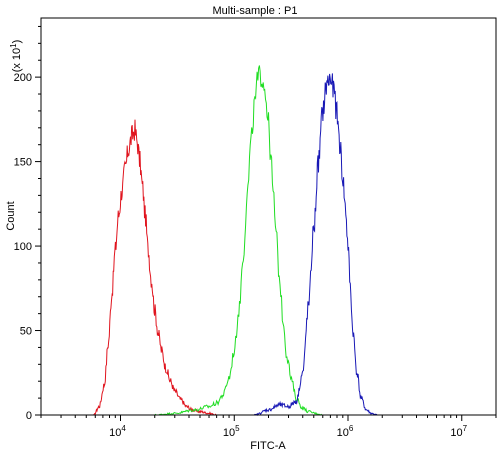  What do you see at coordinates (23, 78) in the screenshot?
I see `y-tick-label: 200` at bounding box center [23, 78].